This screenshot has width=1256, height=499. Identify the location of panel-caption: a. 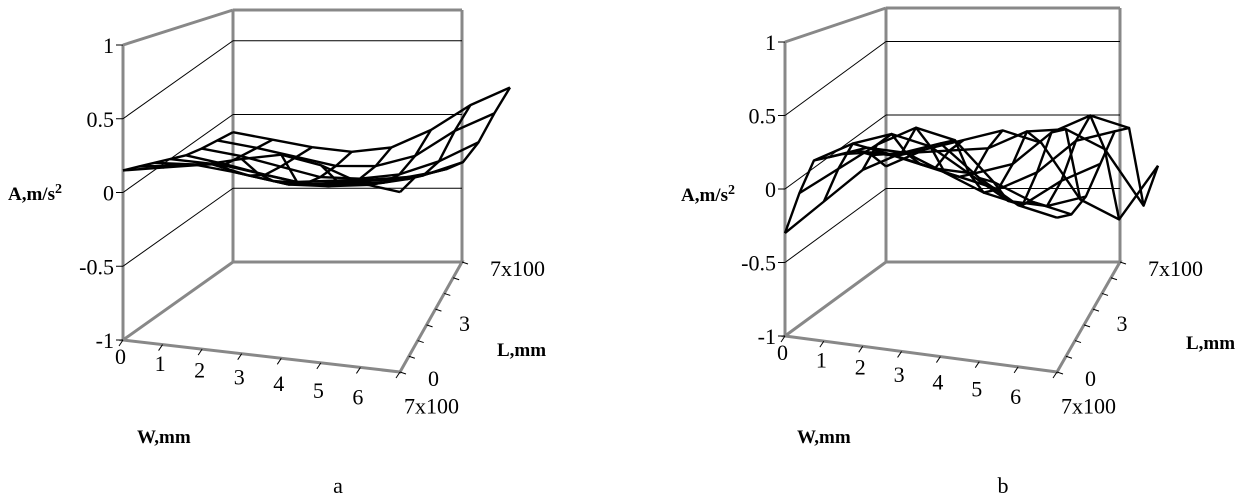
(338, 485).